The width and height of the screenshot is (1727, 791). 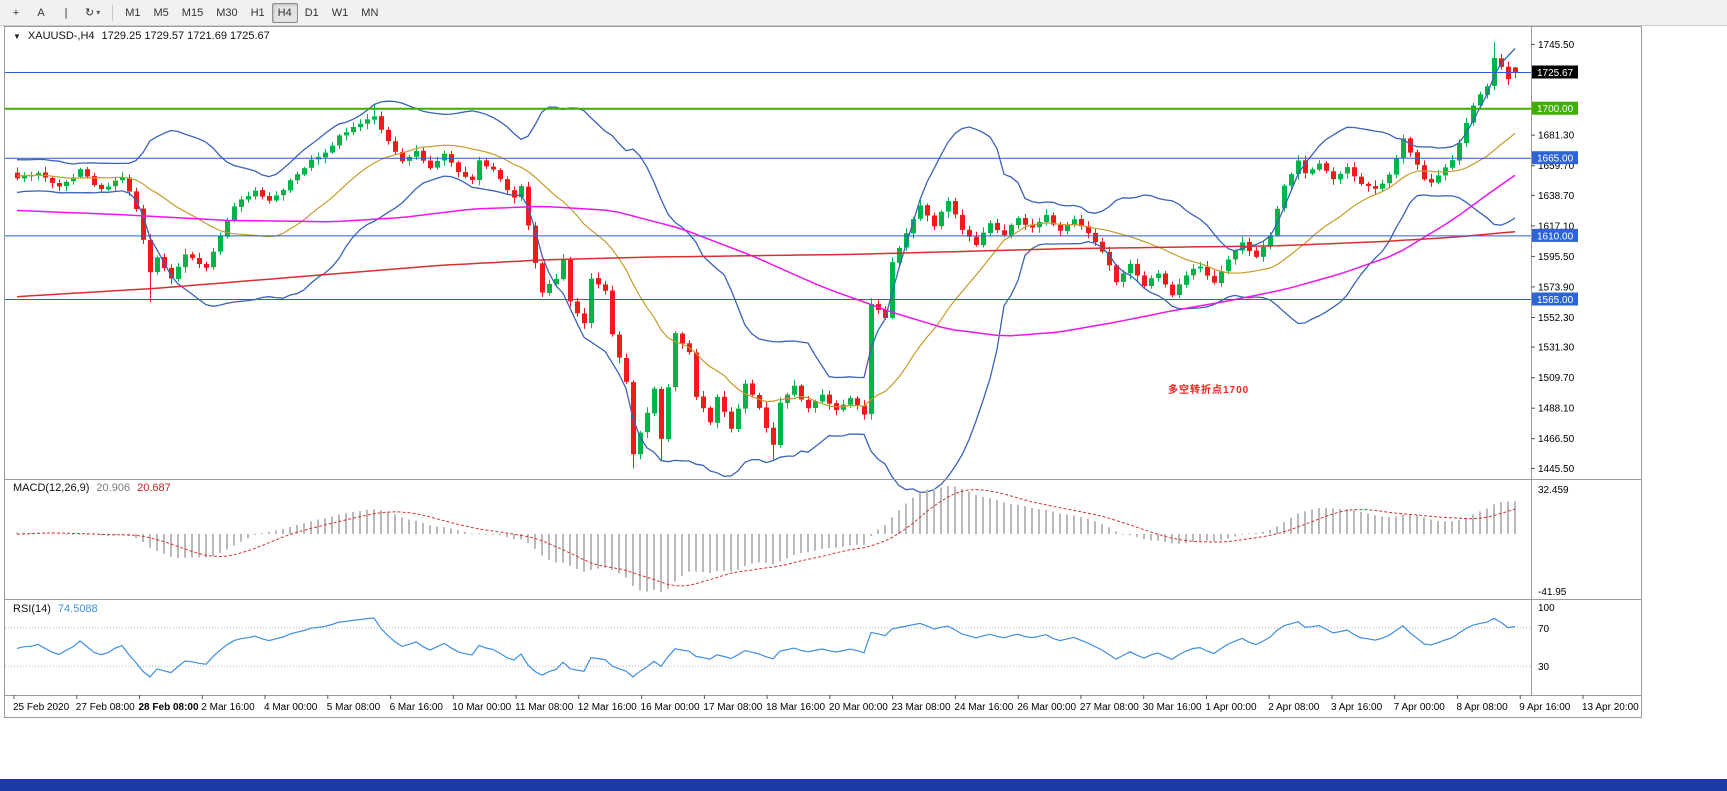 I want to click on svg-text: 1617.10, so click(x=1556, y=226).